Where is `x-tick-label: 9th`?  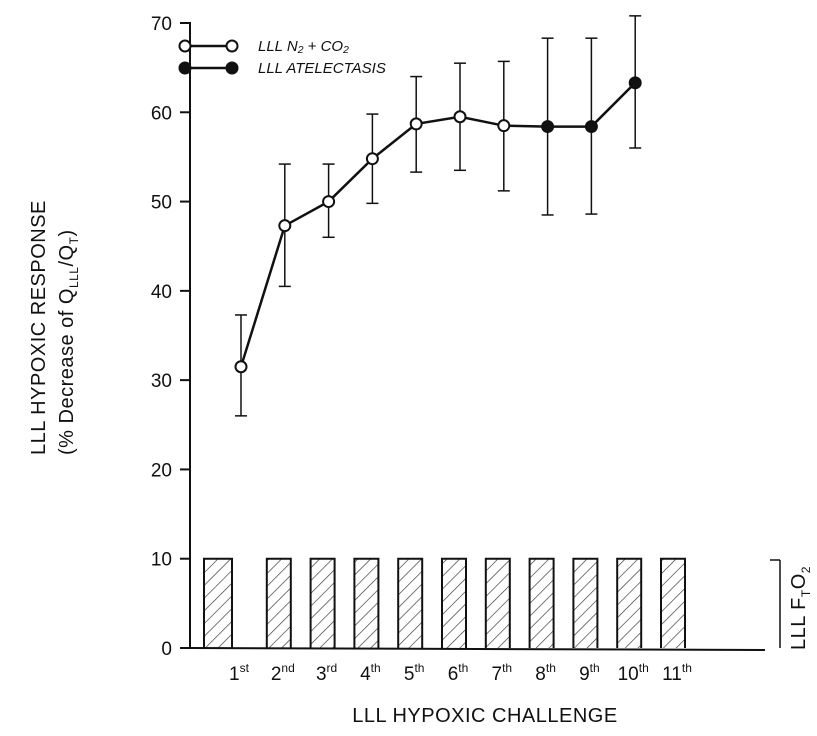
x-tick-label: 9th is located at coordinates (589, 673).